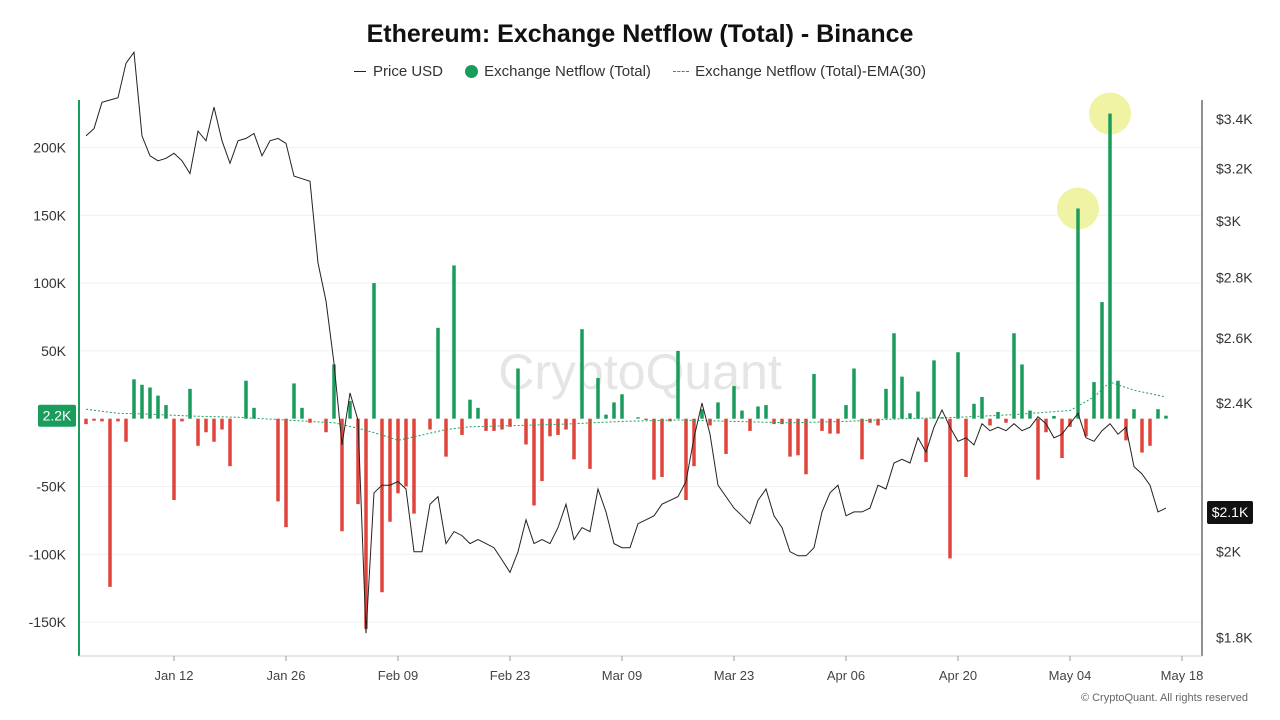 Image resolution: width=1280 pixels, height=720 pixels. Describe the element at coordinates (1229, 552) in the screenshot. I see `y-right-tick-label: $2K` at that location.